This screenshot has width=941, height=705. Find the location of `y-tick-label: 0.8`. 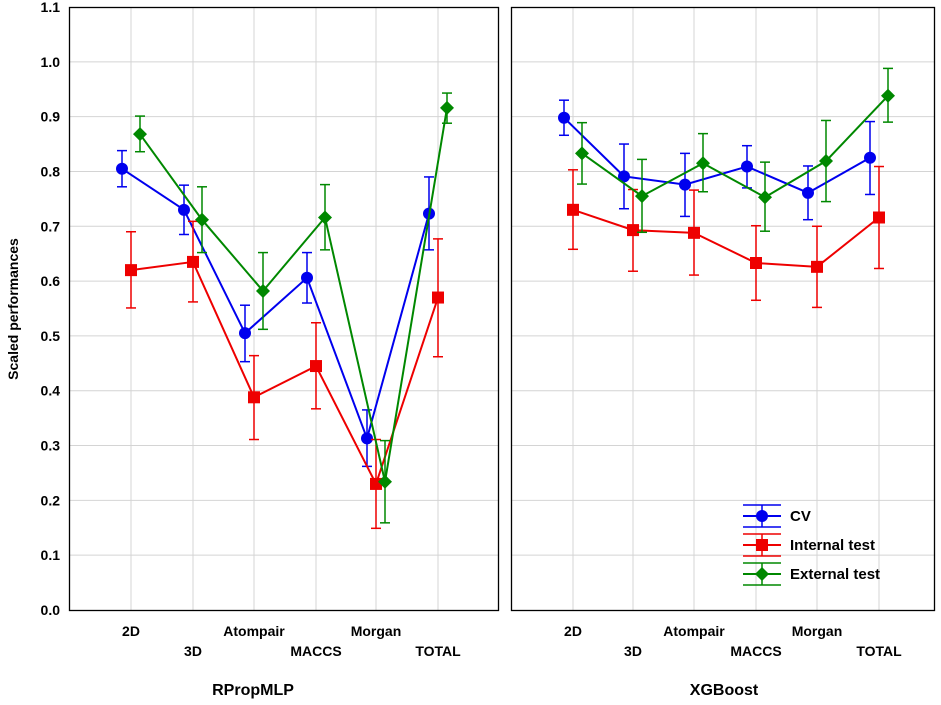

y-tick-label: 0.8 is located at coordinates (51, 171).